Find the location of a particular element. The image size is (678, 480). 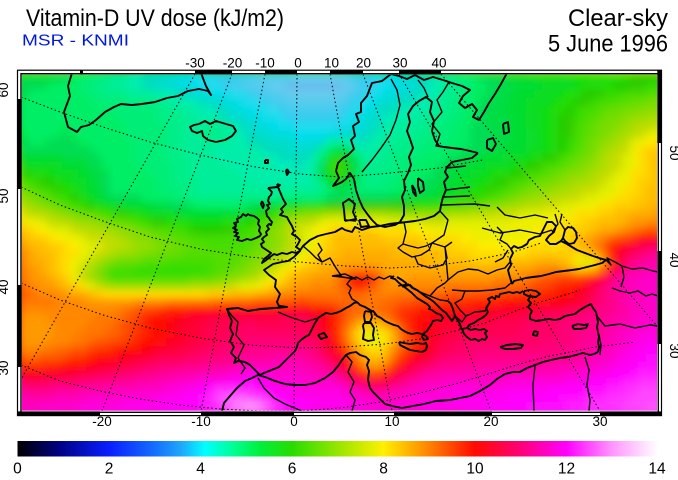

svg-text: MSR - KNMI is located at coordinates (75, 41).